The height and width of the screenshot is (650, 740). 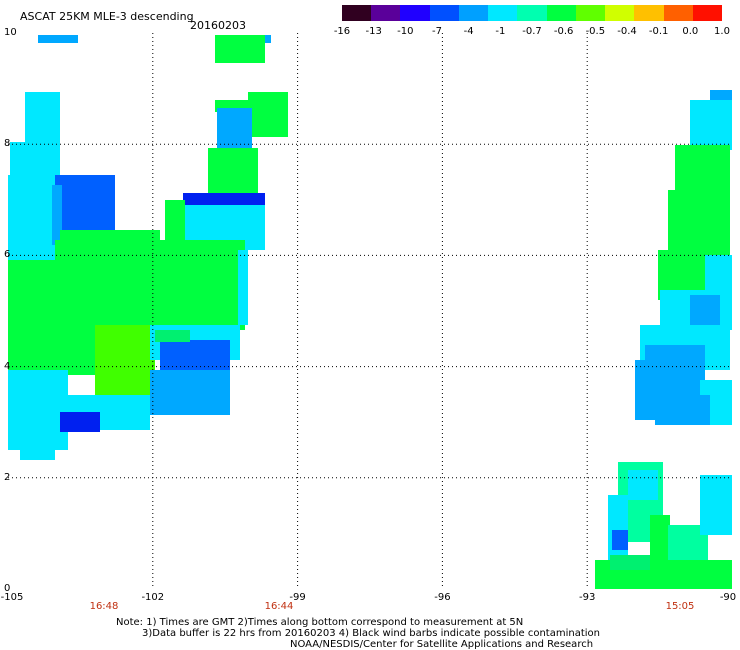 I want to click on colorbar-tick-label: -4, so click(x=468, y=31).